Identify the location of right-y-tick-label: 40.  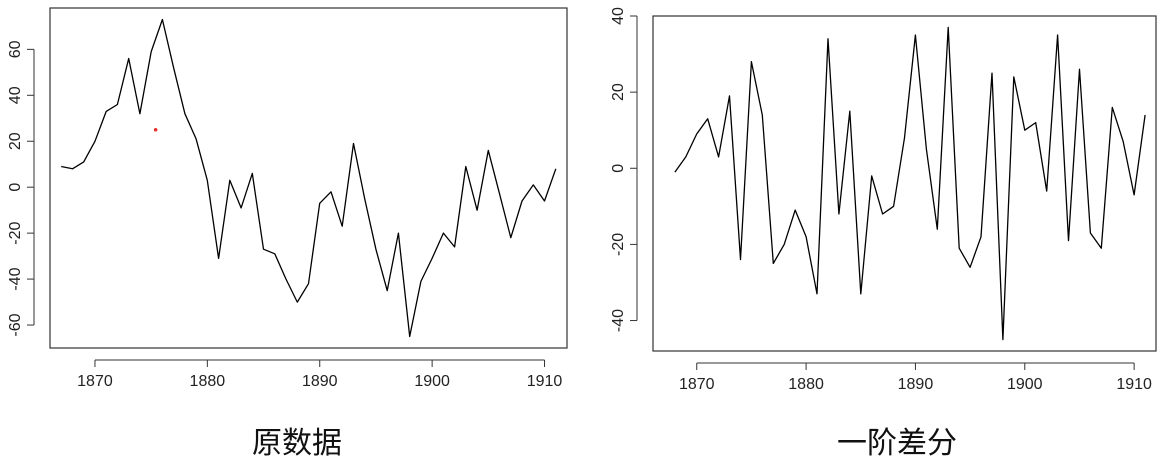
(618, 16).